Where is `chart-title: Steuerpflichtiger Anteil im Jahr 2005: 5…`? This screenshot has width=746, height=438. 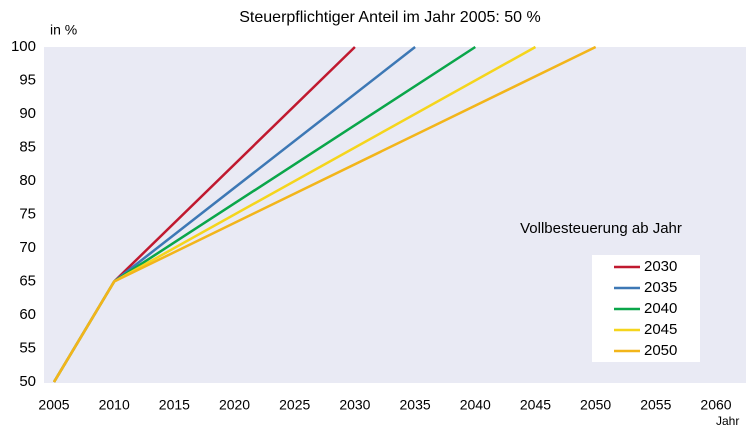
chart-title: Steuerpflichtiger Anteil im Jahr 2005: 5… is located at coordinates (390, 17).